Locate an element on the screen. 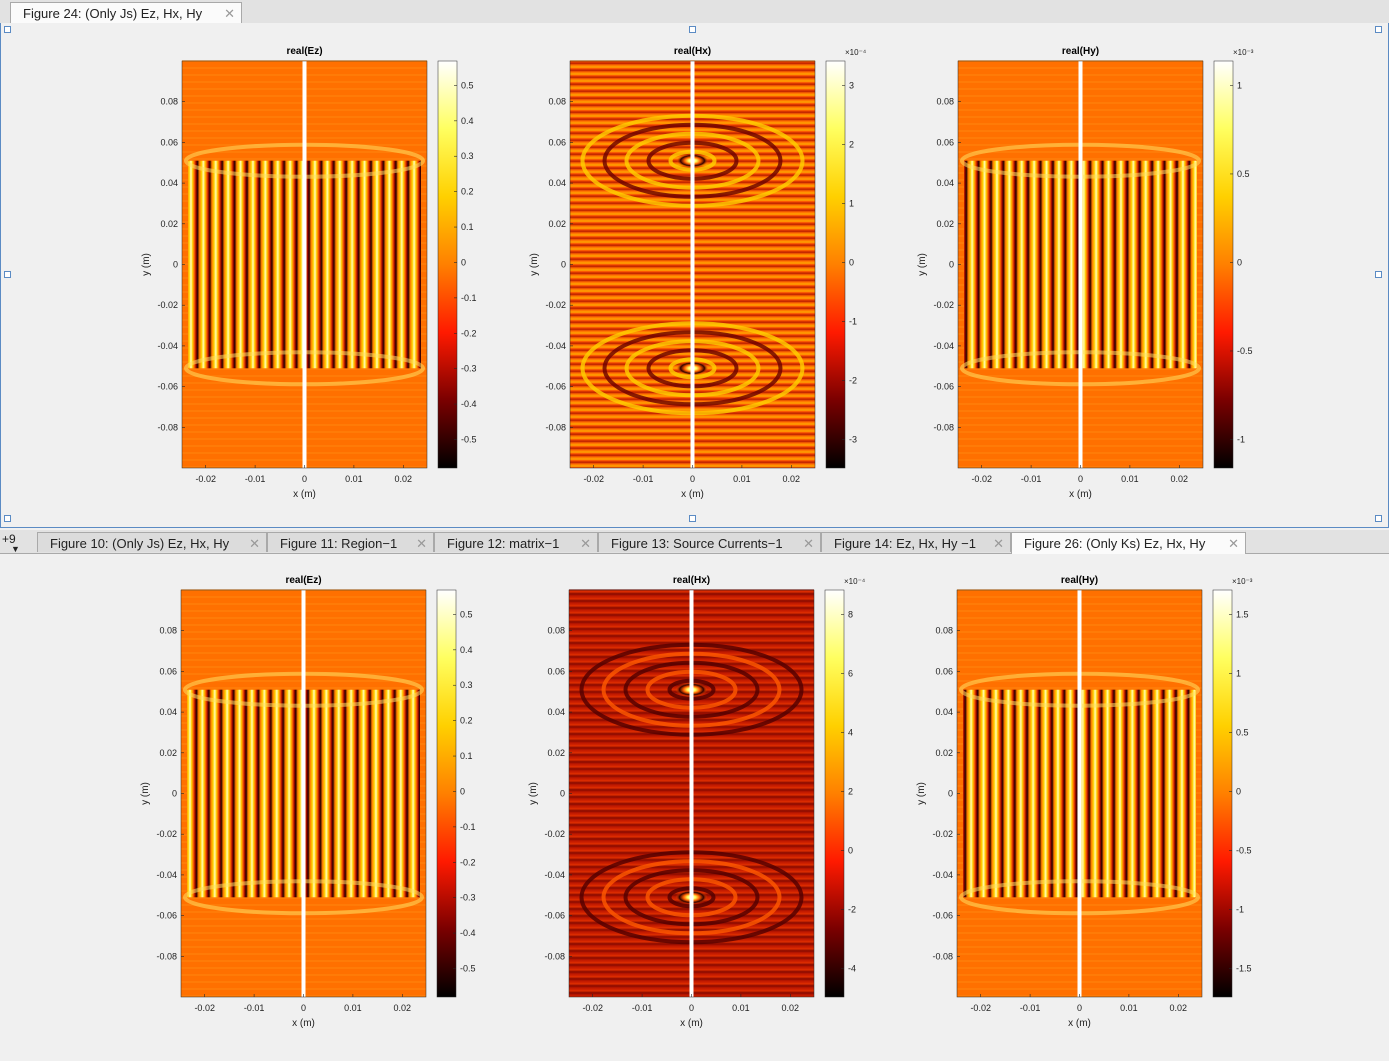 Image resolution: width=1389 pixels, height=1061 pixels. colorbar-tick-label: -3 is located at coordinates (853, 440).